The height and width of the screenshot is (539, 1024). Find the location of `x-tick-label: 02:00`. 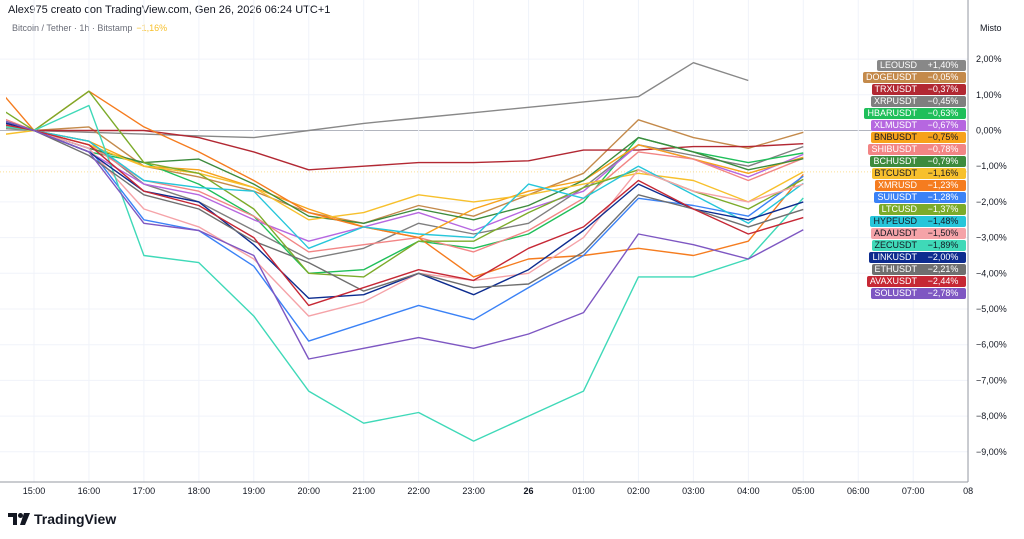

x-tick-label: 02:00 is located at coordinates (638, 491).